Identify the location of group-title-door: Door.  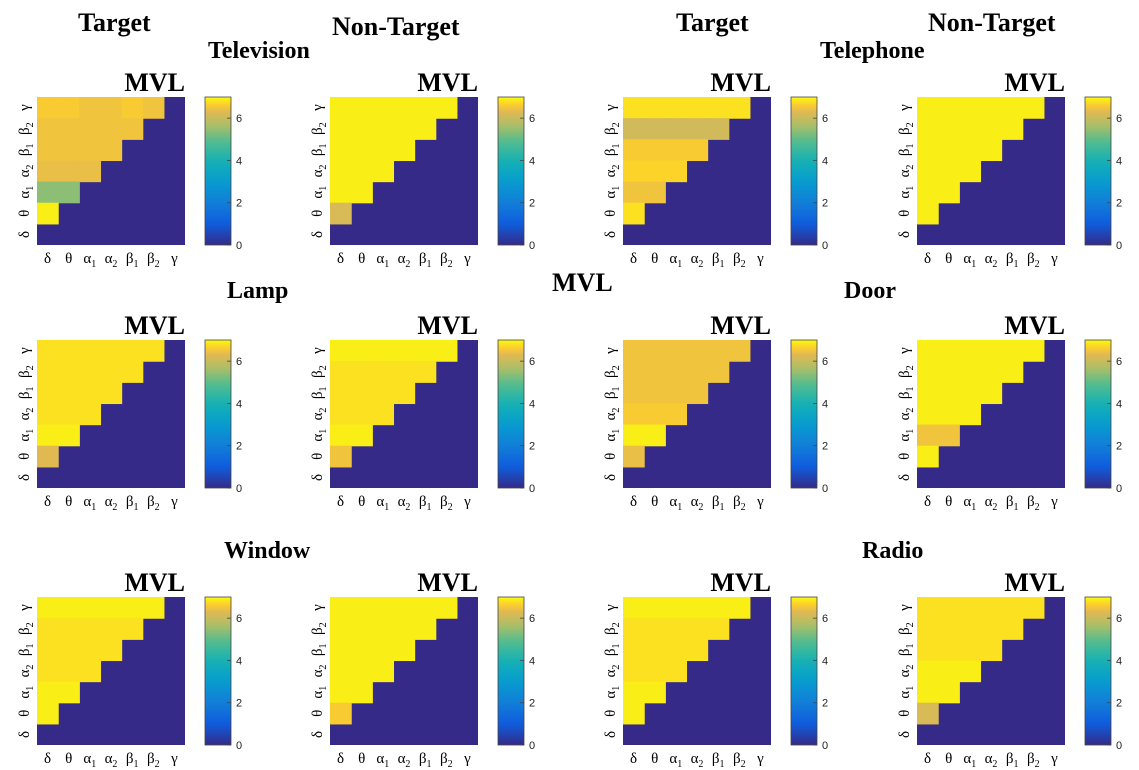
(870, 291).